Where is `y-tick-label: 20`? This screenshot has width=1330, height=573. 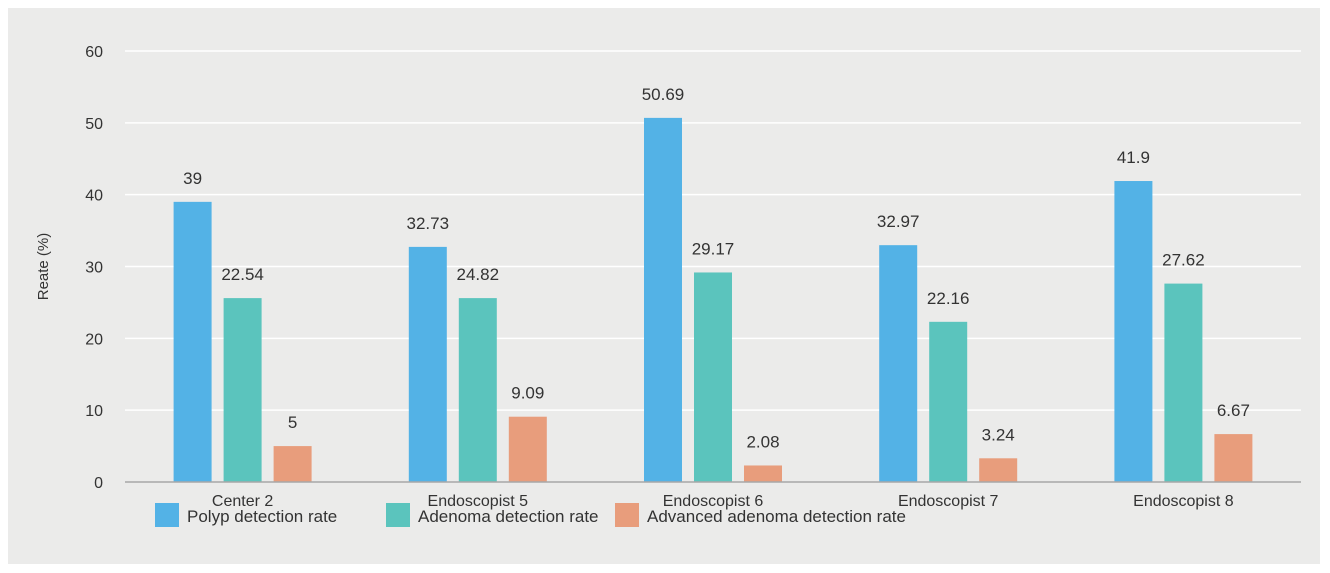
y-tick-label: 20 is located at coordinates (94, 339).